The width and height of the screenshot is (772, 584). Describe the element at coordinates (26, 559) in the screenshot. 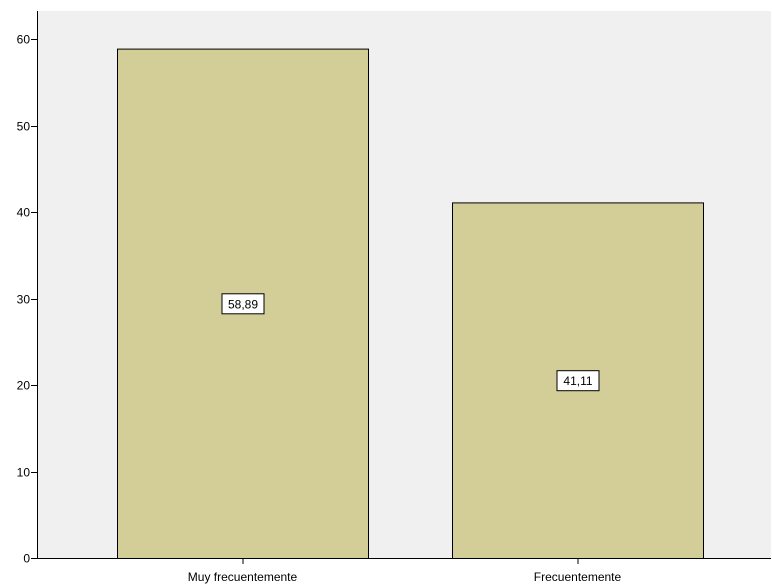

I see `y-tick-label-0: 0` at that location.